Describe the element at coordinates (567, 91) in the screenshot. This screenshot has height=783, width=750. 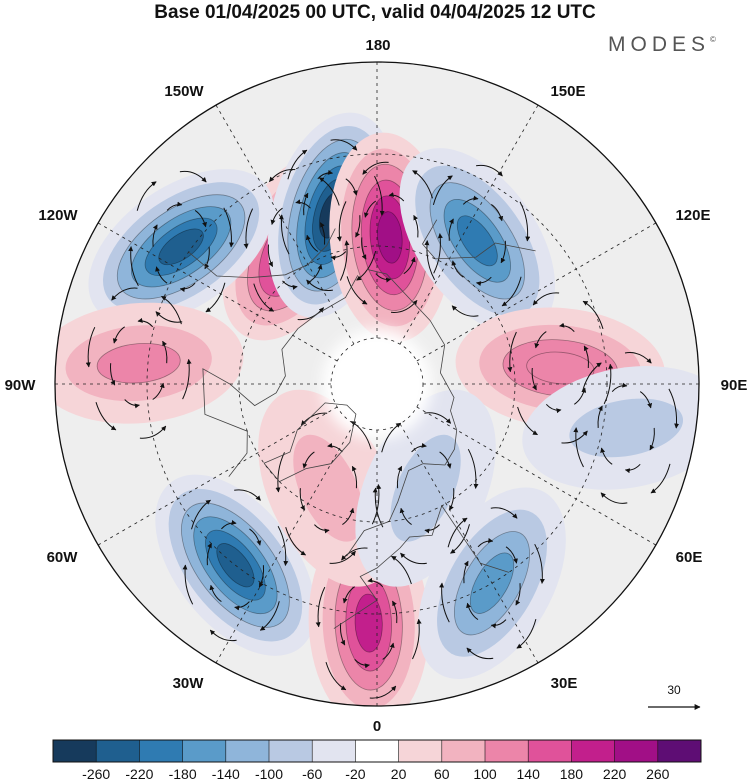
I see `lon-label-150e: 150E` at that location.